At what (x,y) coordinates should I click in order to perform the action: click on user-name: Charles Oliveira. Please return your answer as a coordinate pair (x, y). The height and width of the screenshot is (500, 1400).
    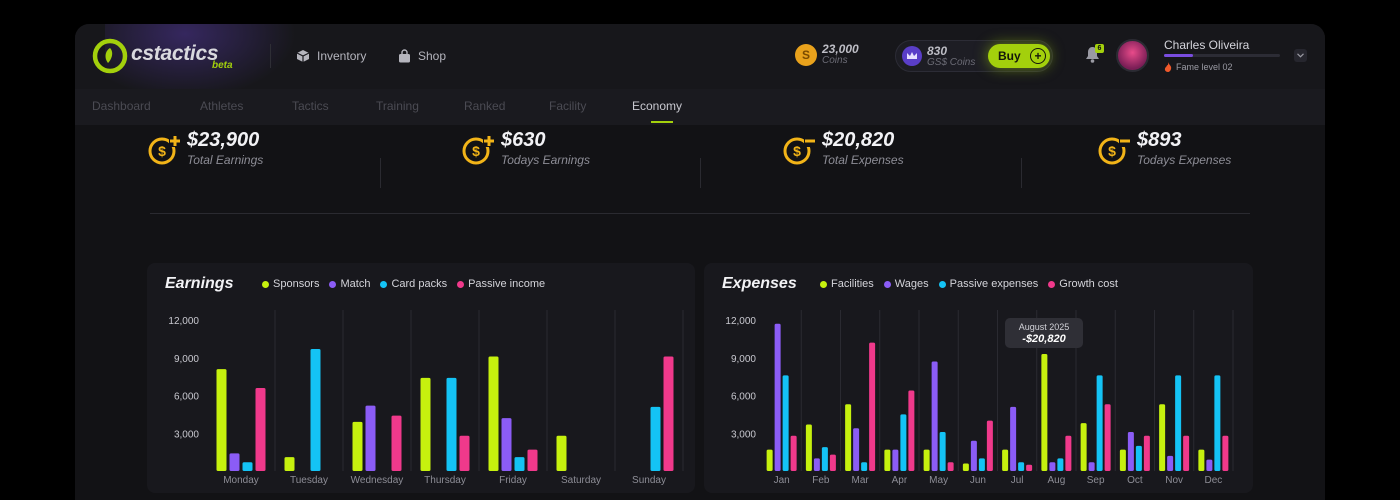
    Looking at the image, I should click on (1207, 45).